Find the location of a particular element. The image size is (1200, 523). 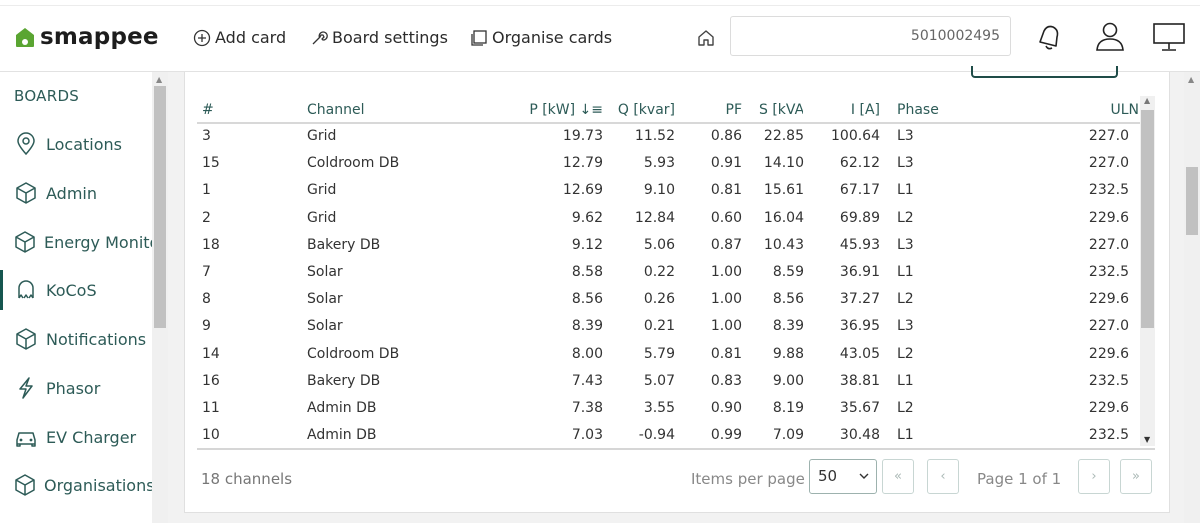

cell-s-kva: 14.10 is located at coordinates (783, 163).